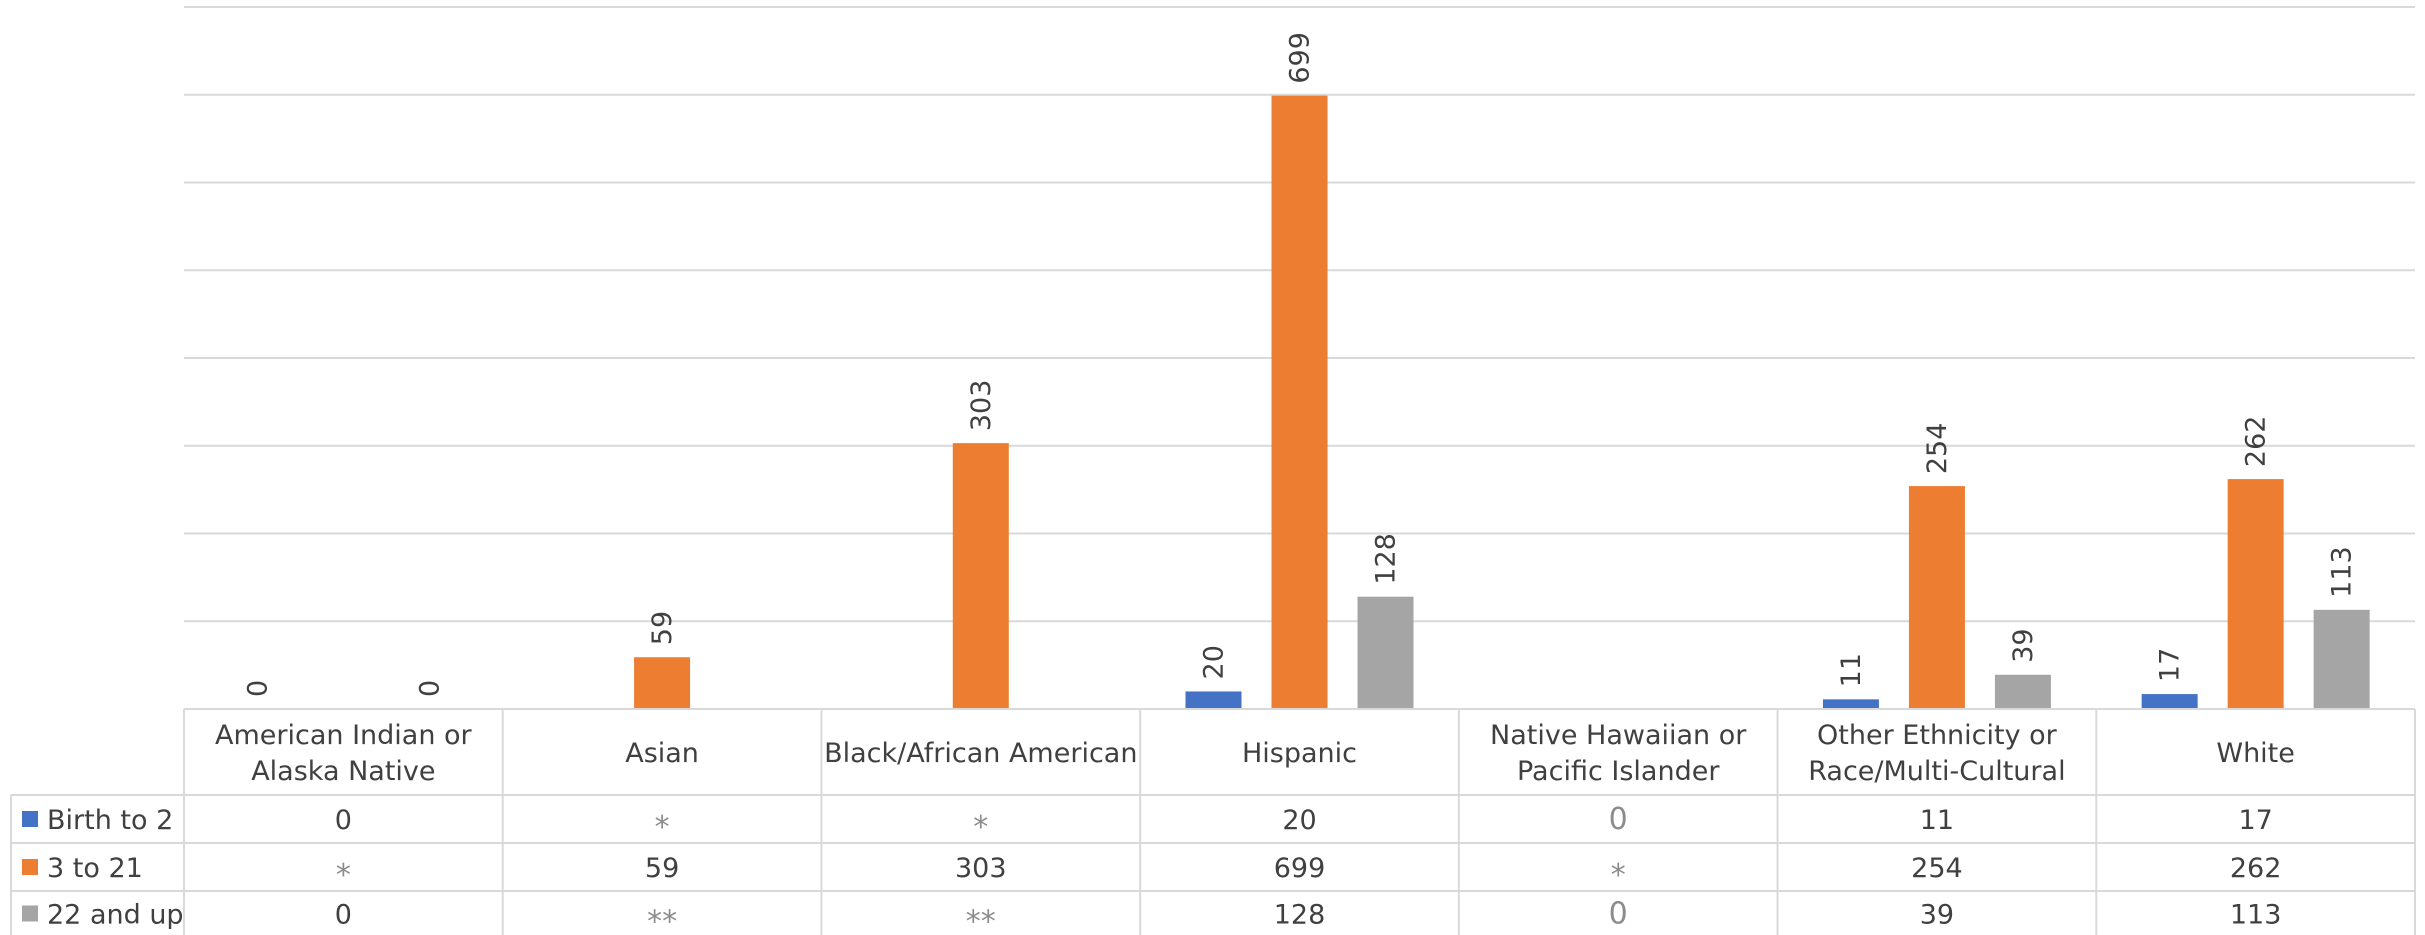 This screenshot has width=2425, height=935. What do you see at coordinates (1300, 58) in the screenshot?
I see `data-label: 699` at bounding box center [1300, 58].